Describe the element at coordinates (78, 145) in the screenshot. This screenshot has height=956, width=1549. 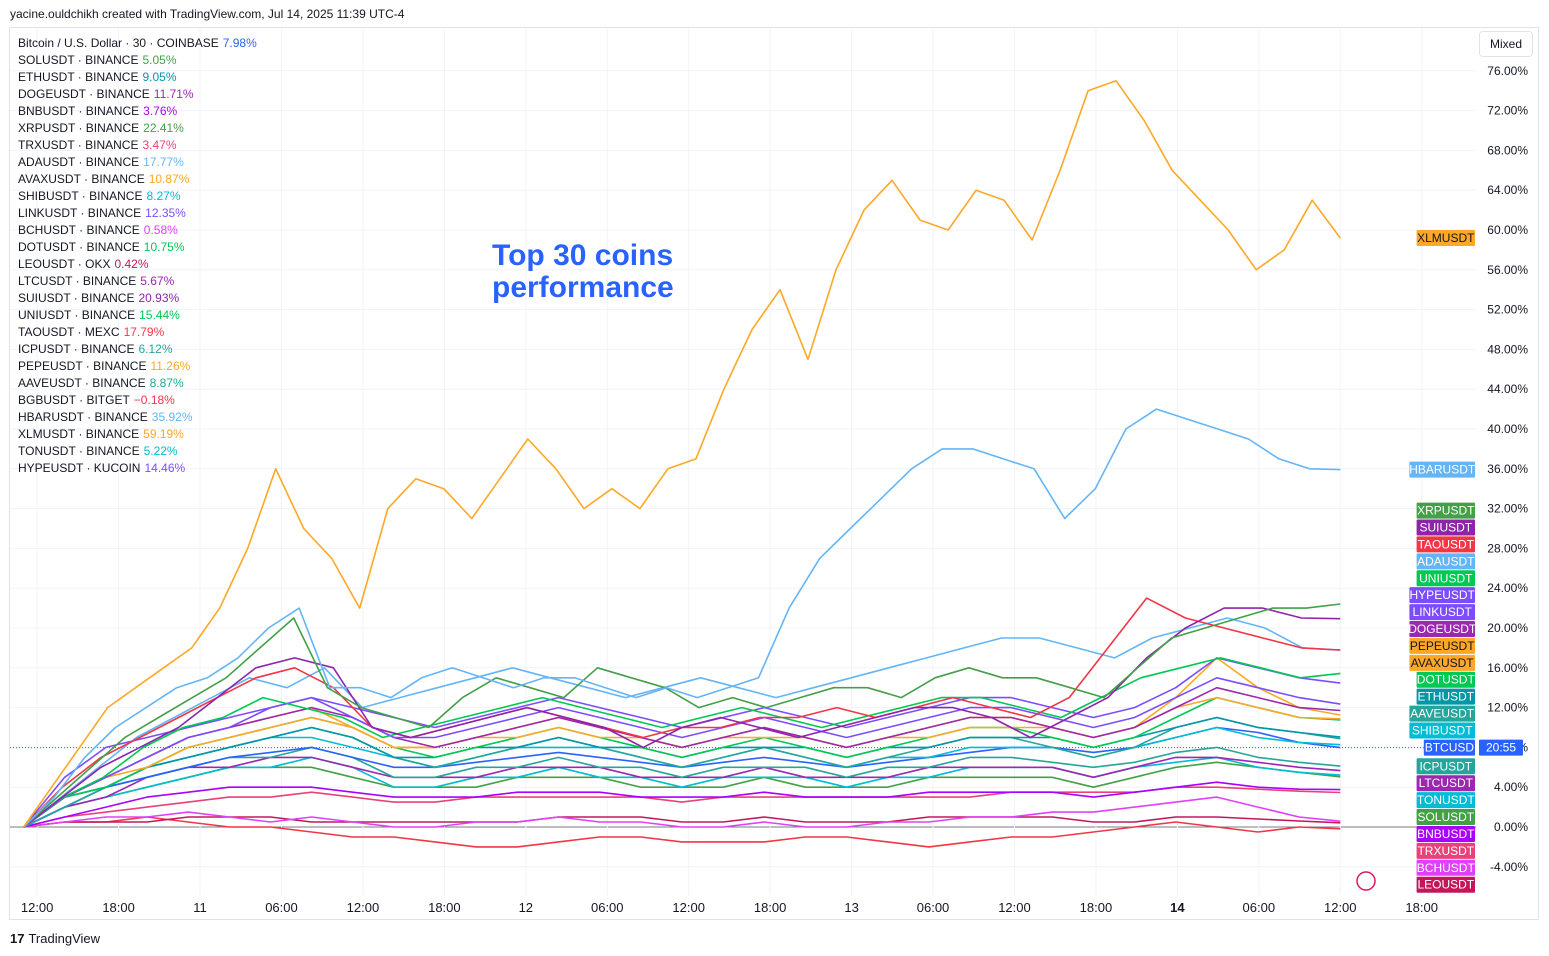
I see `legend-item-name: TRXUSDT · BINANCE` at that location.